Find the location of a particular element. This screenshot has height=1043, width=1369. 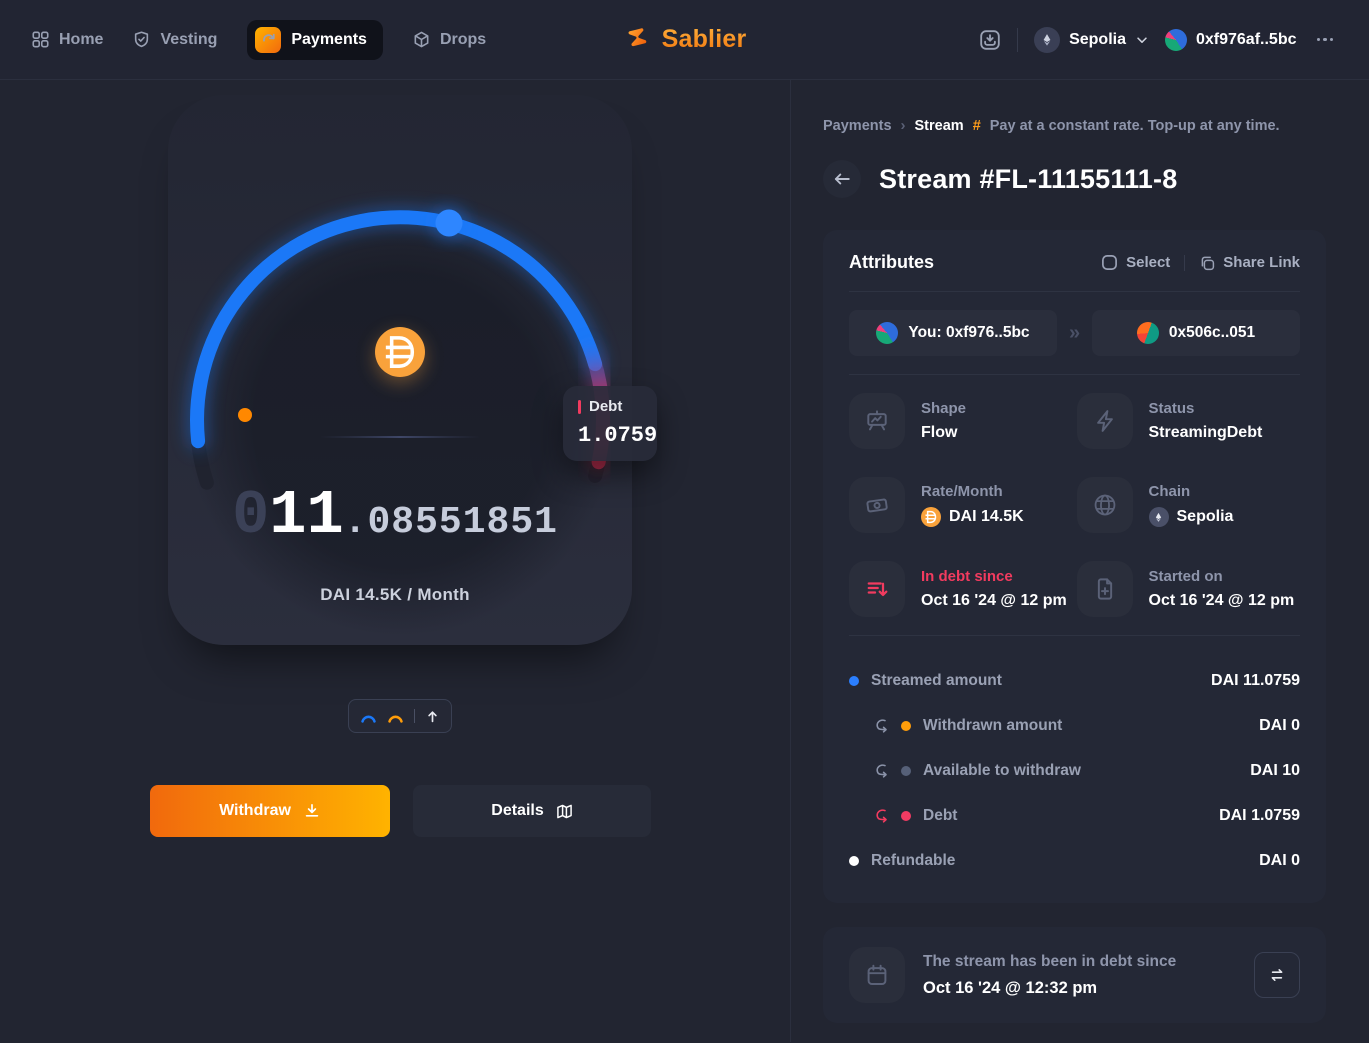

attribute-shape: Shape Flow is located at coordinates (961, 421).